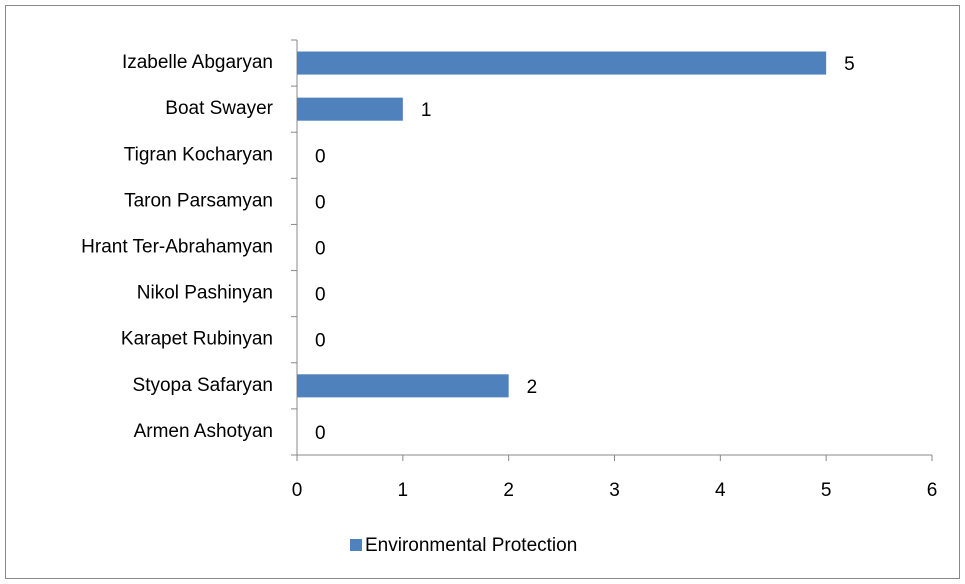 The height and width of the screenshot is (584, 965). Describe the element at coordinates (720, 490) in the screenshot. I see `x-tick-label: 4` at that location.